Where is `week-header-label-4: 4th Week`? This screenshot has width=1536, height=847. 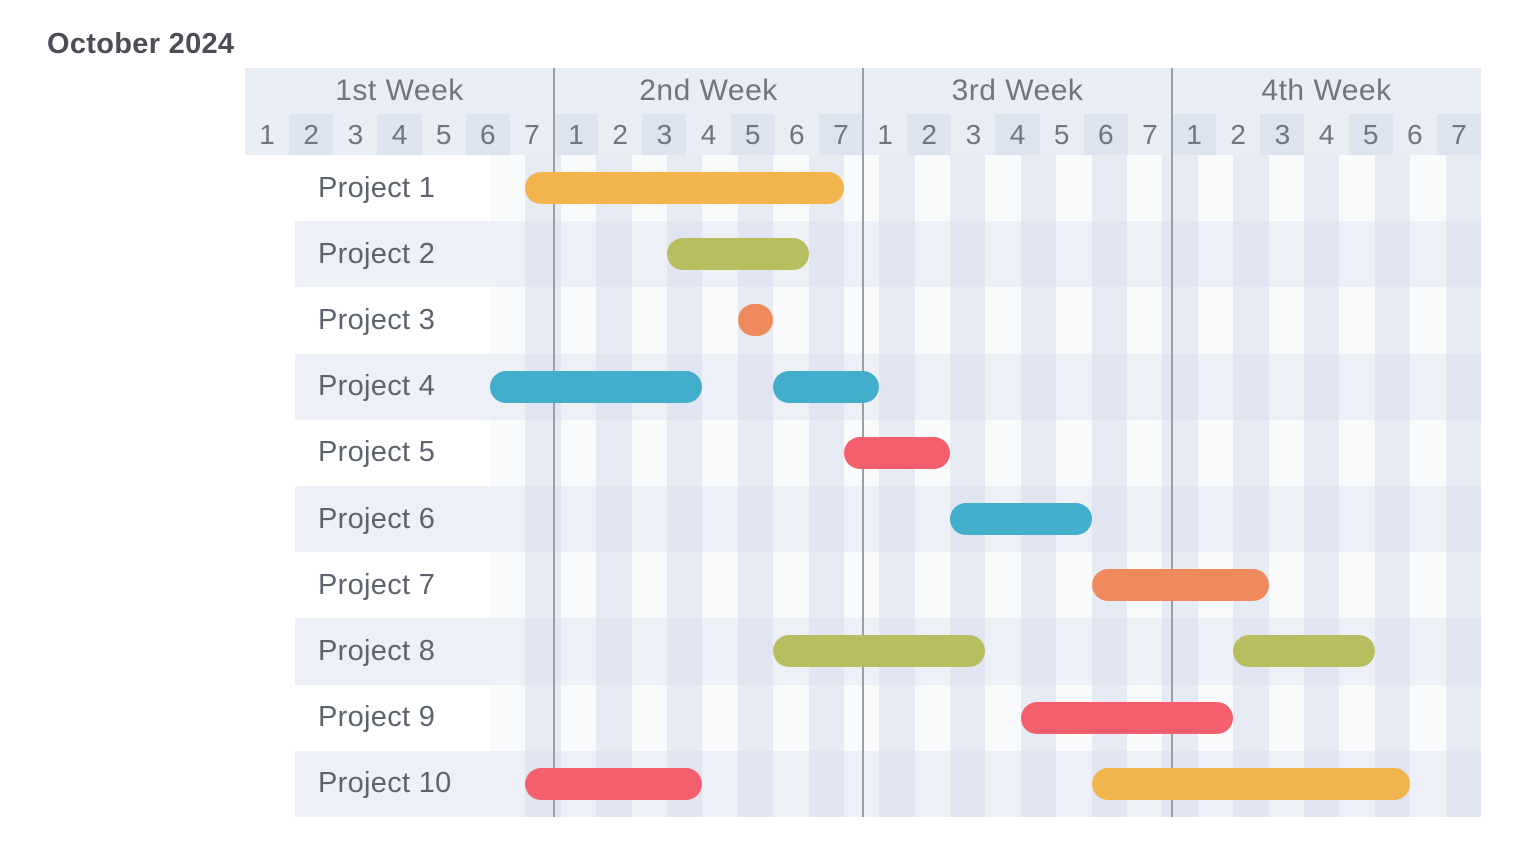
week-header-label-4: 4th Week is located at coordinates (1326, 90).